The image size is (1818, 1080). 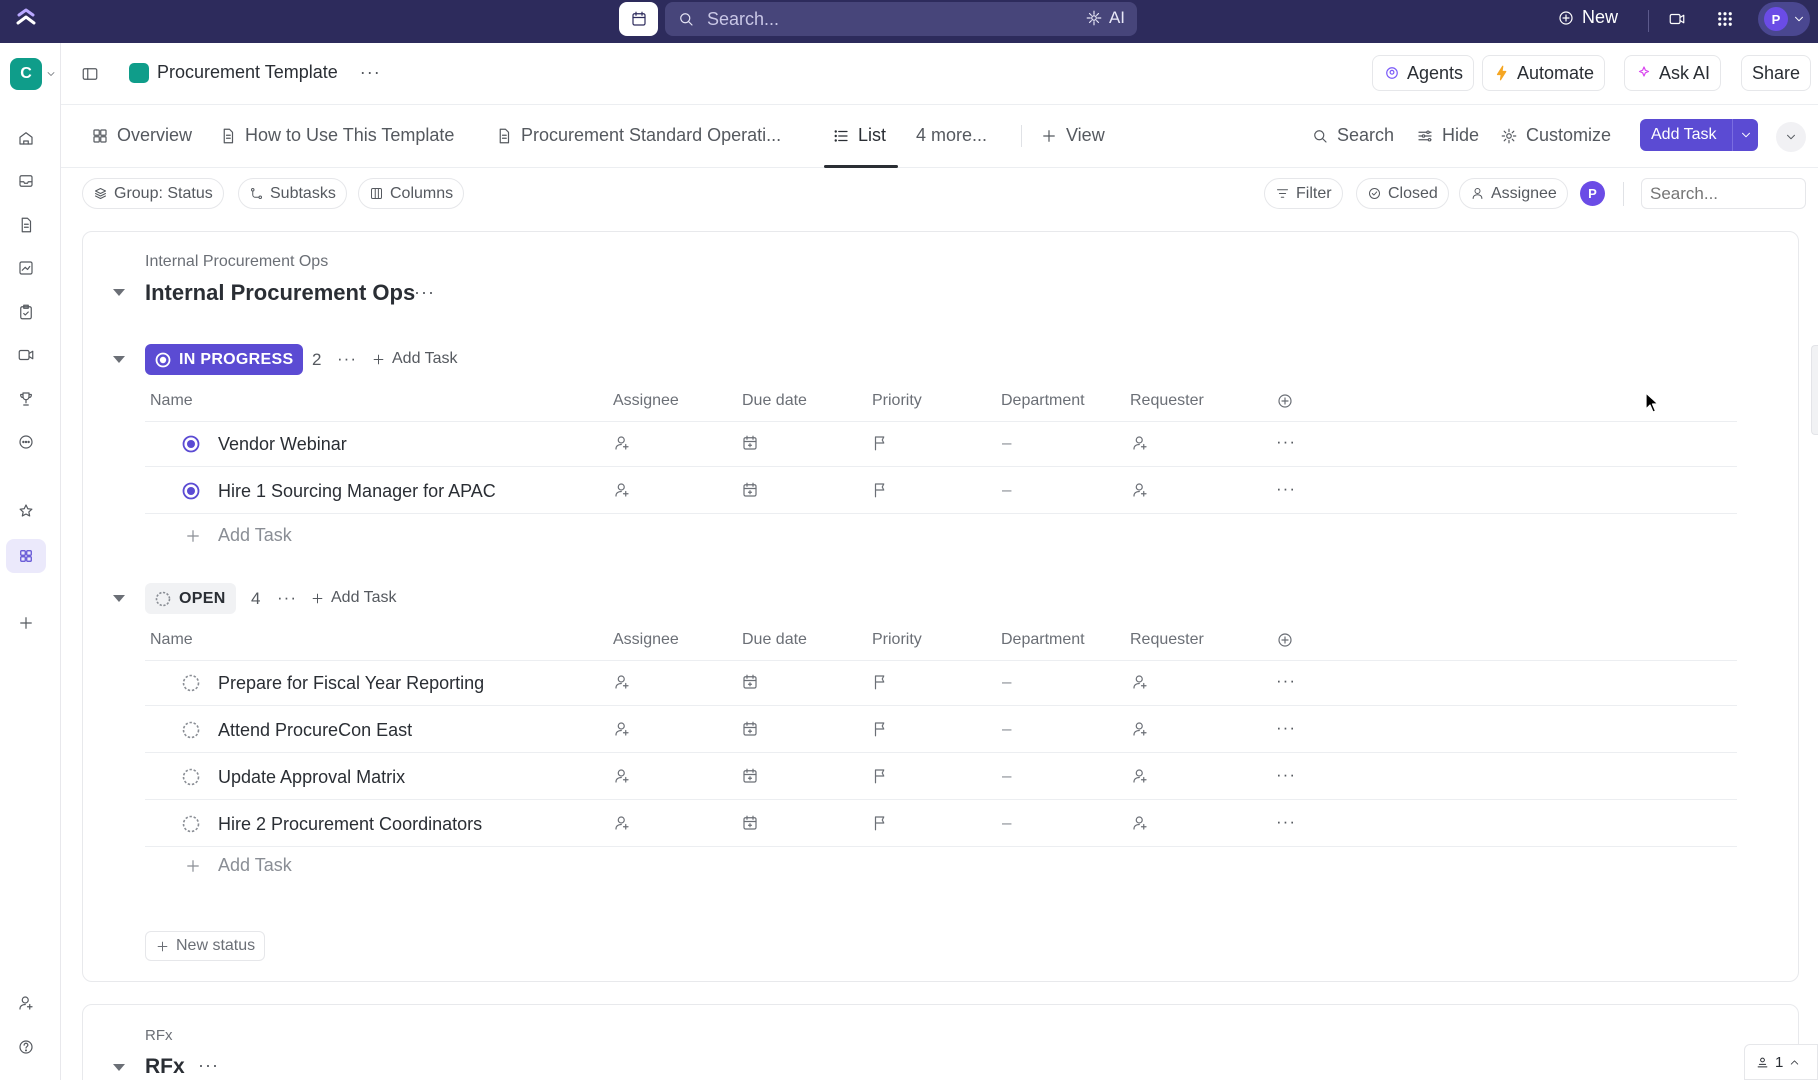 I want to click on table-row: Update Approval Matrix – ···, so click(x=941, y=777).